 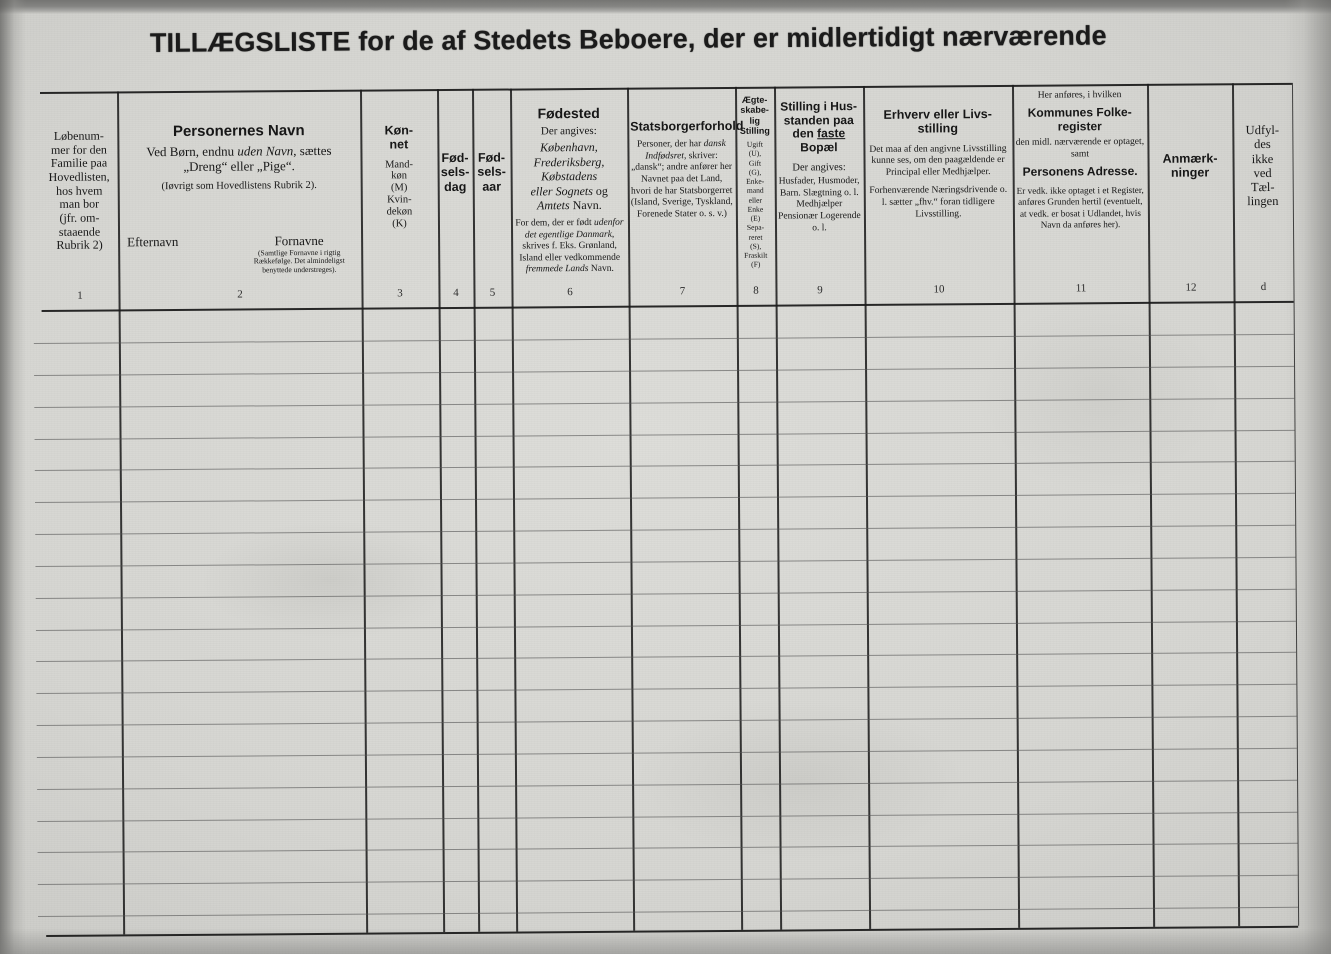 What do you see at coordinates (455, 172) in the screenshot?
I see `column-header-4: Fød-sels-dag` at bounding box center [455, 172].